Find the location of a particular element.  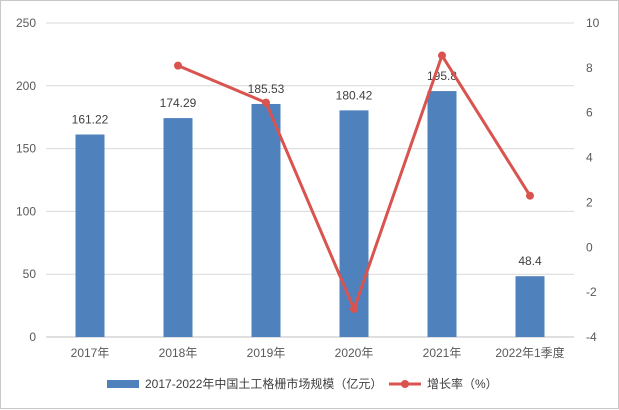

legend-bar-label: 2017-2022年中国土工格栅市场规模（亿元） is located at coordinates (263, 383).